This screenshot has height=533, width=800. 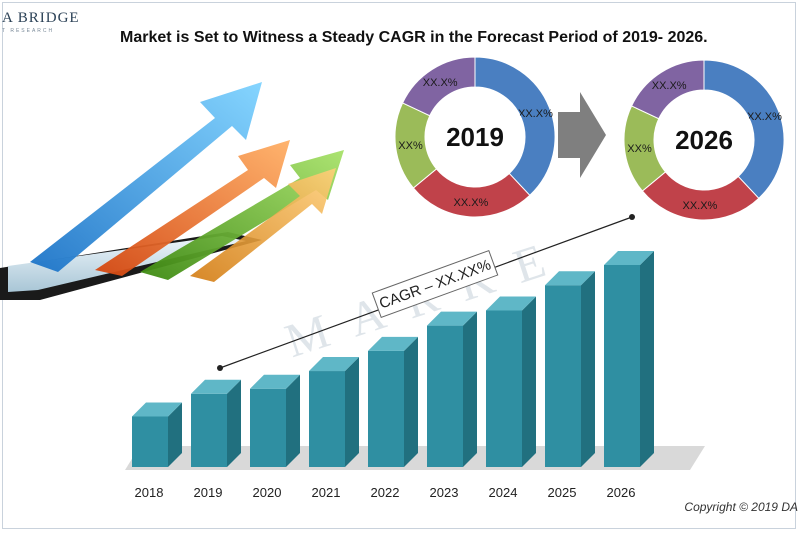 I want to click on donut-center-label: 2026, so click(x=704, y=140).